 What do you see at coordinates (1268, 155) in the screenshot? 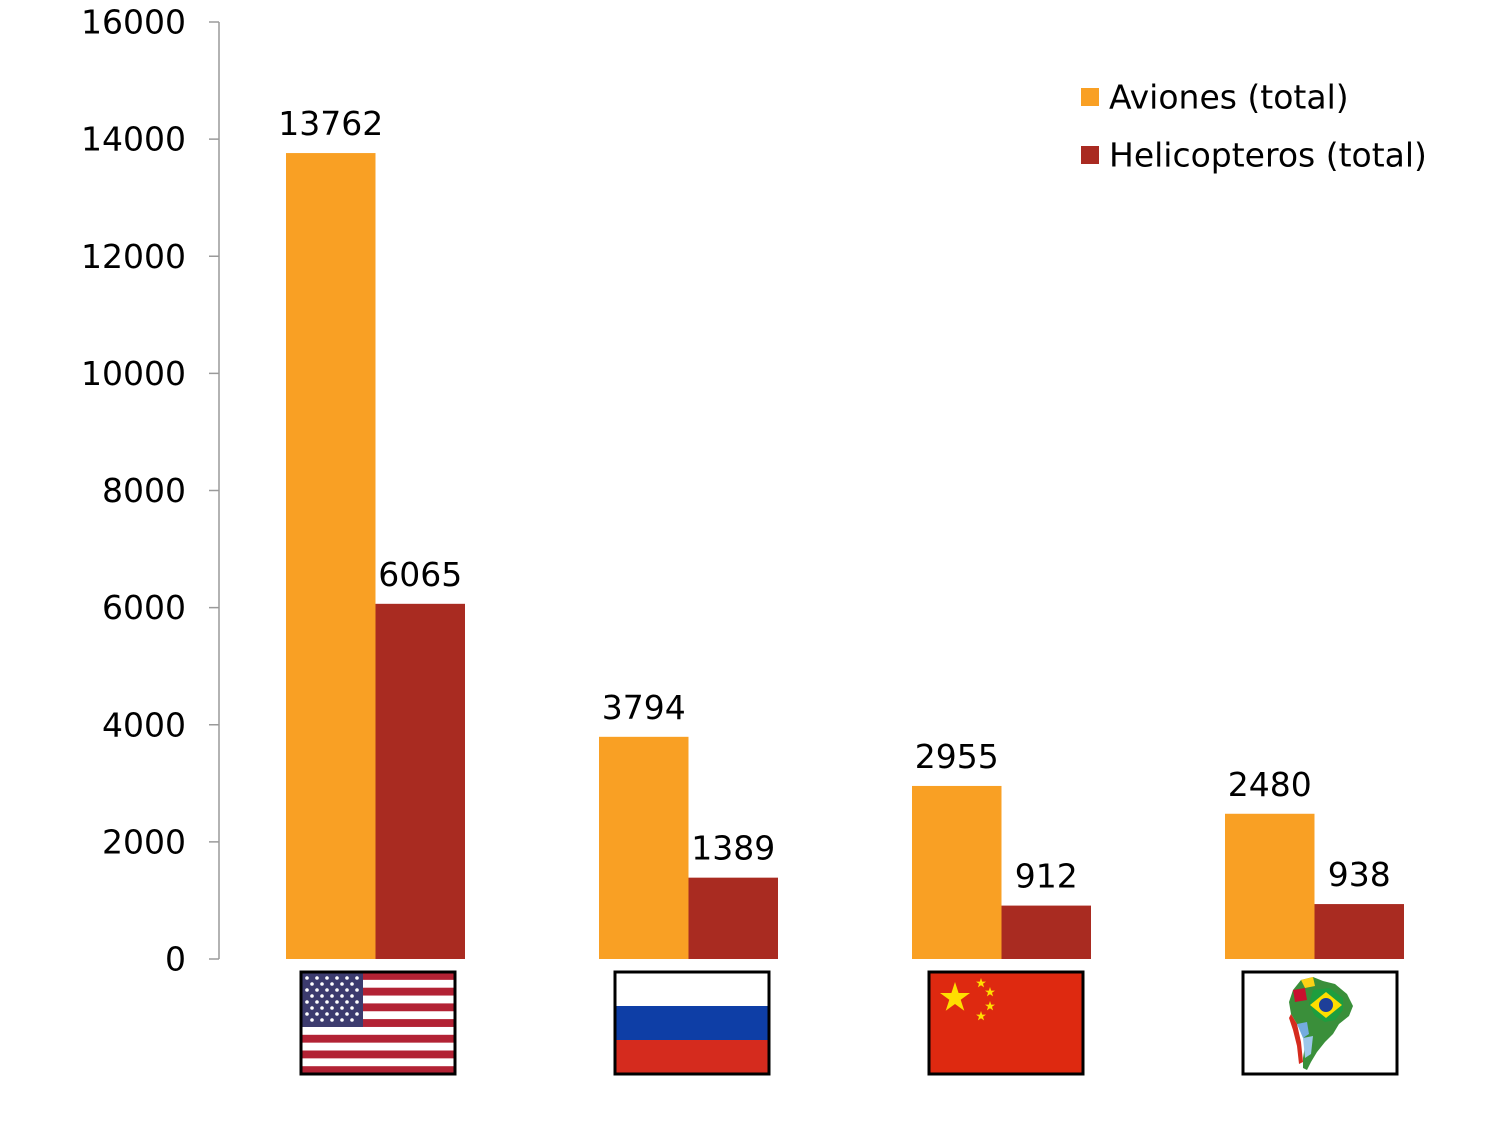
I see `legend-label: Helicopteros (total)` at bounding box center [1268, 155].